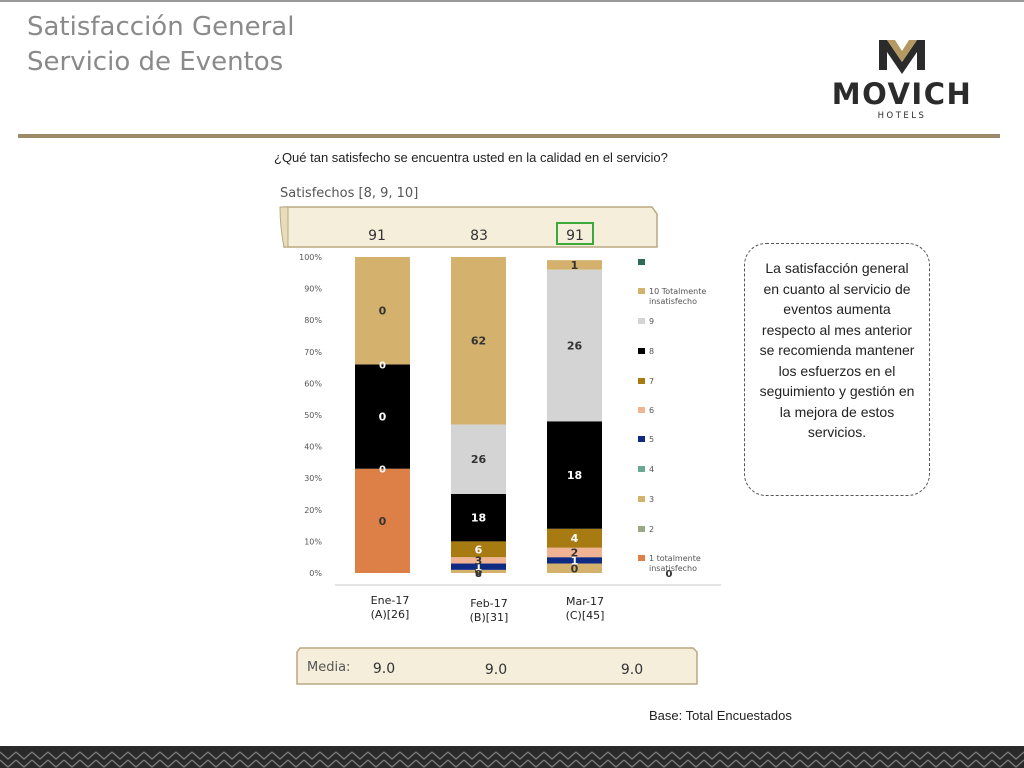  What do you see at coordinates (651, 351) in the screenshot?
I see `legend-label: 8` at bounding box center [651, 351].